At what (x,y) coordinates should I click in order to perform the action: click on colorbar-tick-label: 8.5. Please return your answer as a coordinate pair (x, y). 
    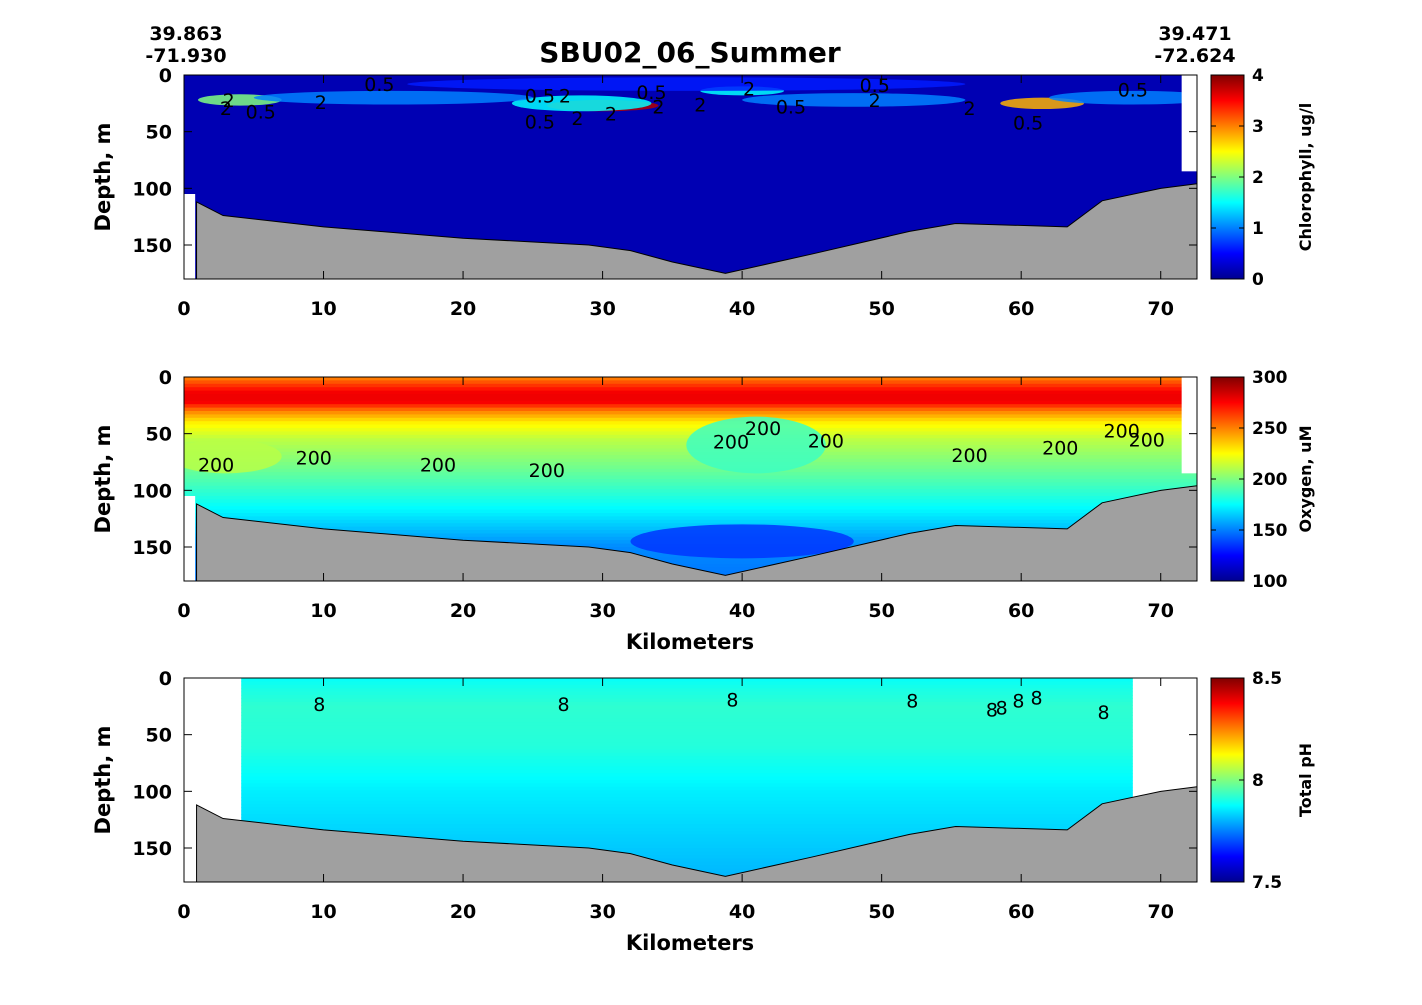
    Looking at the image, I should click on (1267, 679).